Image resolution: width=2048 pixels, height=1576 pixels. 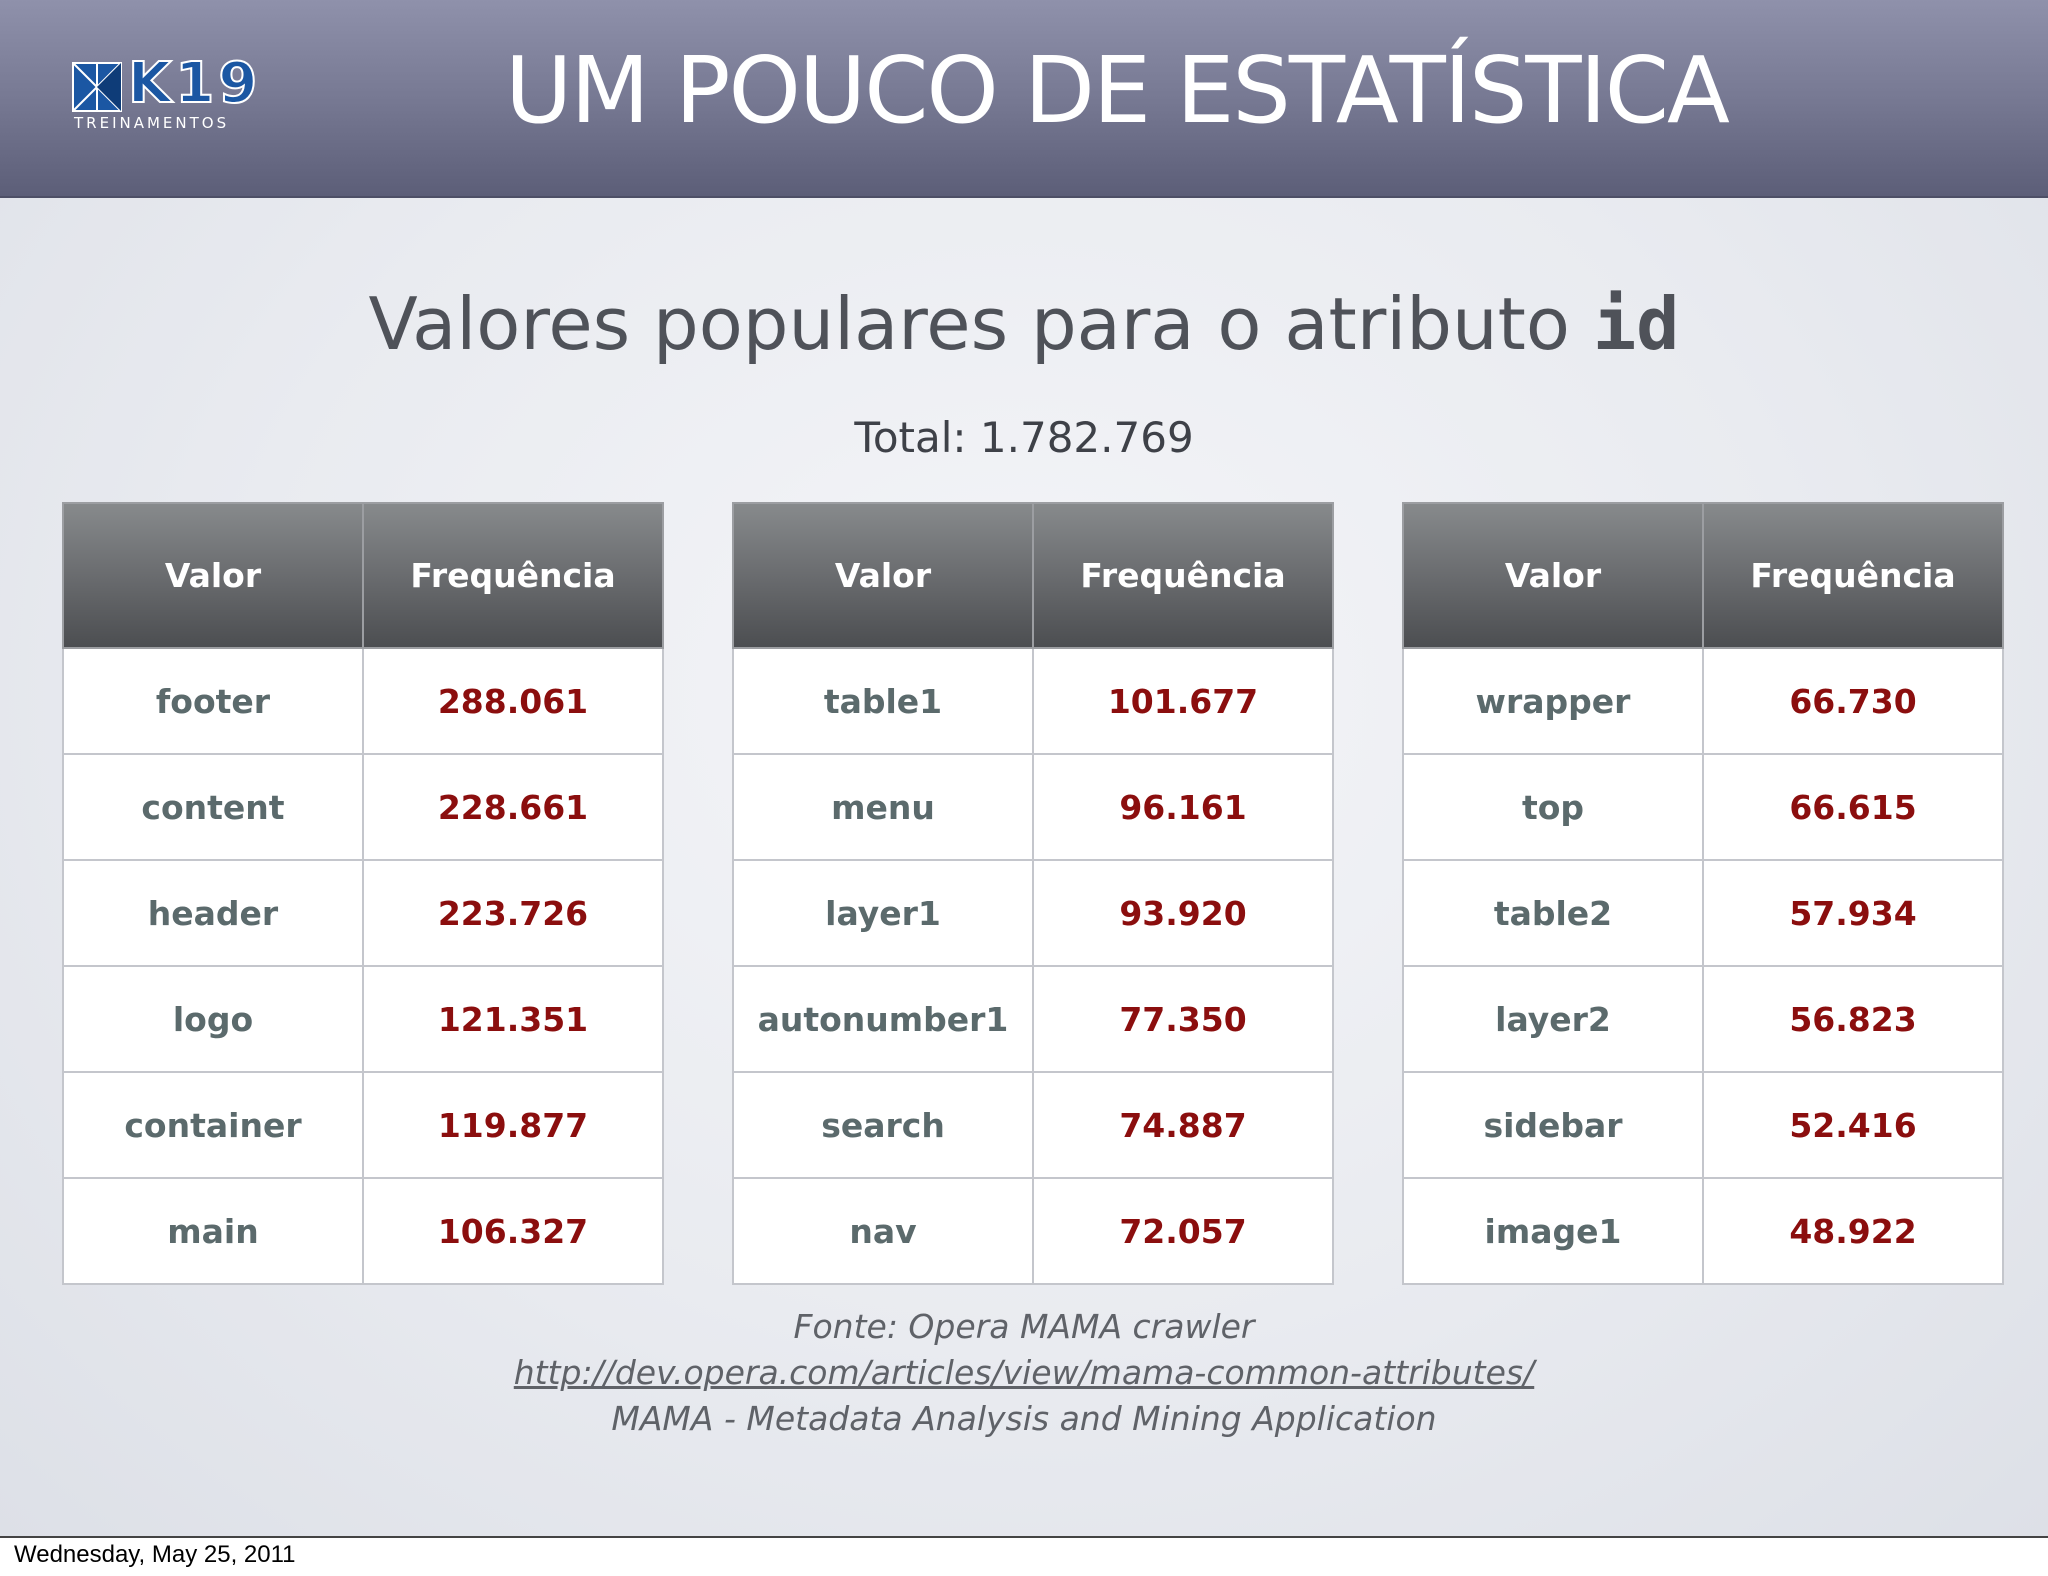 What do you see at coordinates (513, 913) in the screenshot?
I see `frequency-cell: 223.726` at bounding box center [513, 913].